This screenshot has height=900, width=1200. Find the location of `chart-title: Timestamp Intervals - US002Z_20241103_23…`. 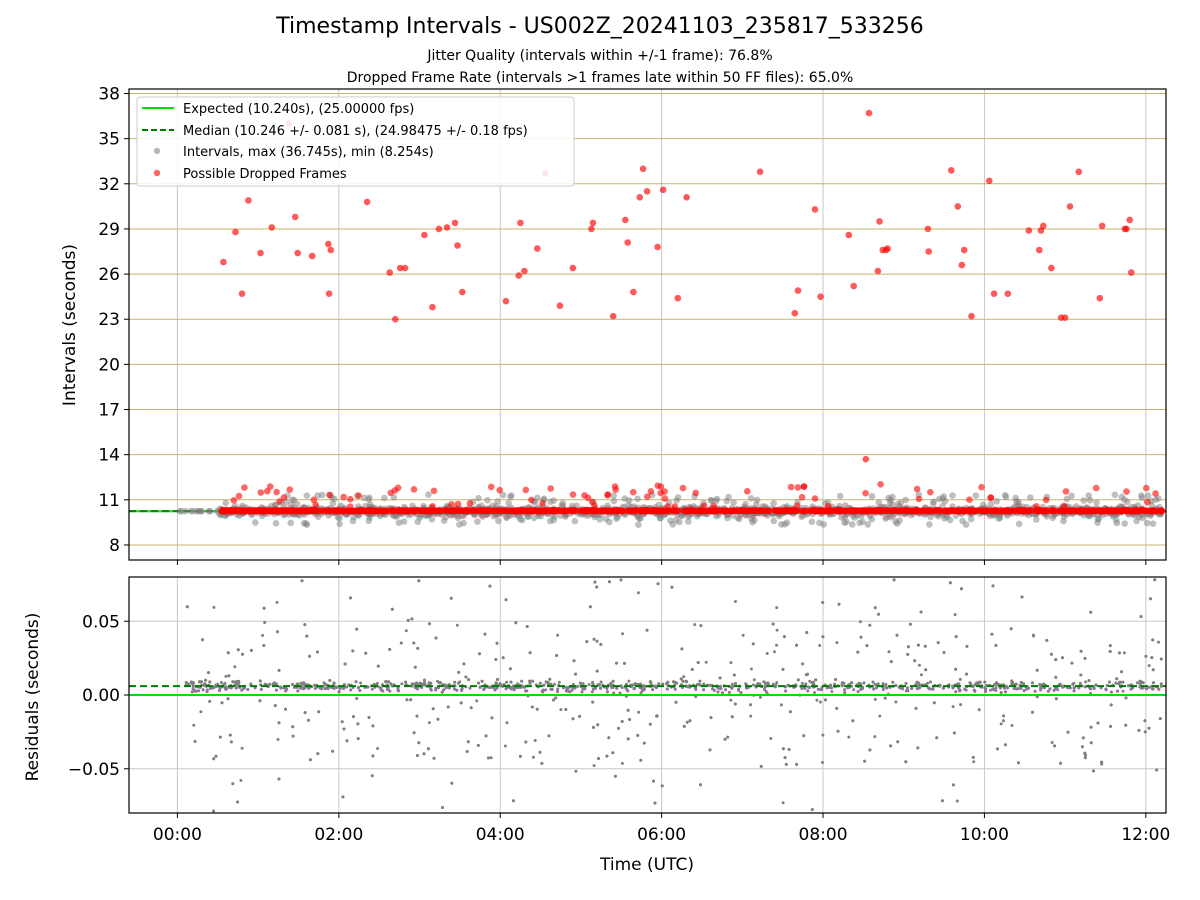

chart-title: Timestamp Intervals - US002Z_20241103_23… is located at coordinates (600, 26).